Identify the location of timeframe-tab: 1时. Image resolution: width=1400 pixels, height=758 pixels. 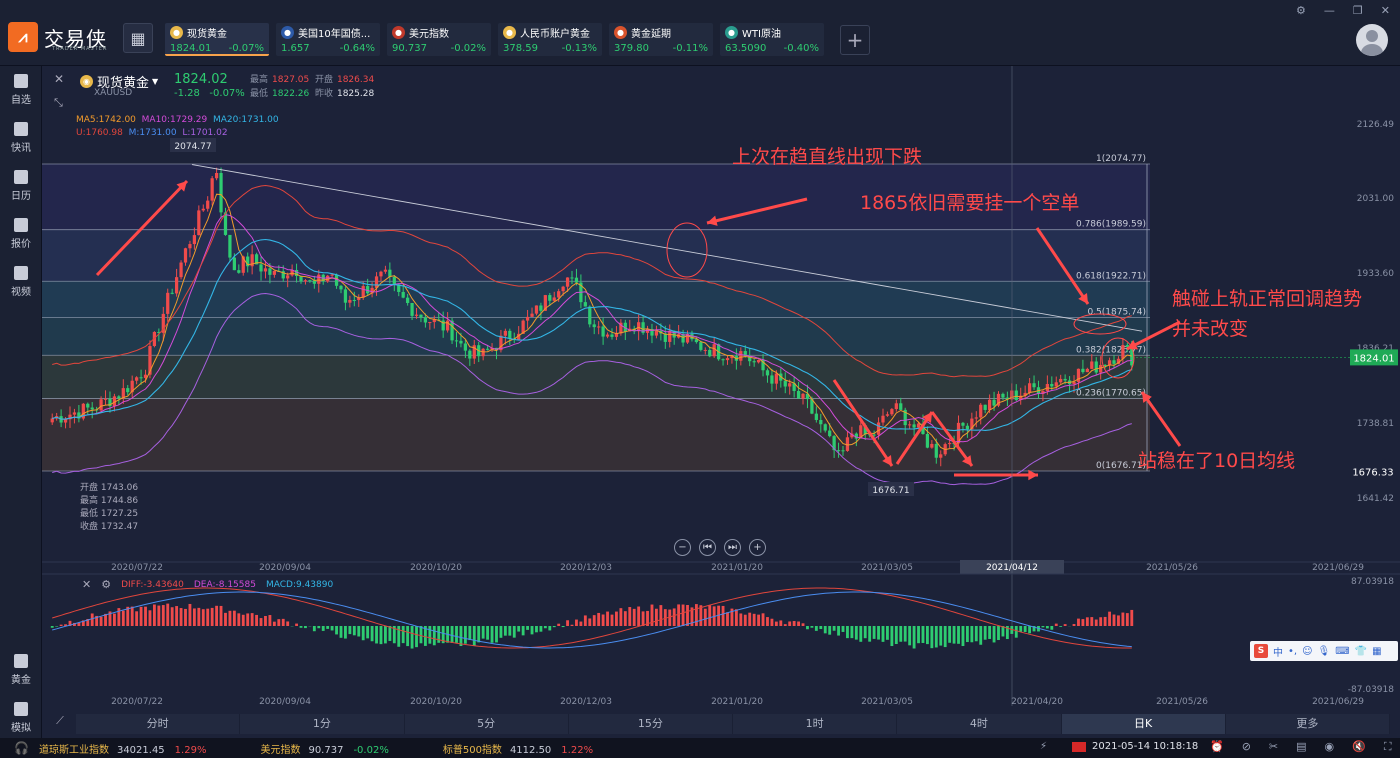
(815, 724).